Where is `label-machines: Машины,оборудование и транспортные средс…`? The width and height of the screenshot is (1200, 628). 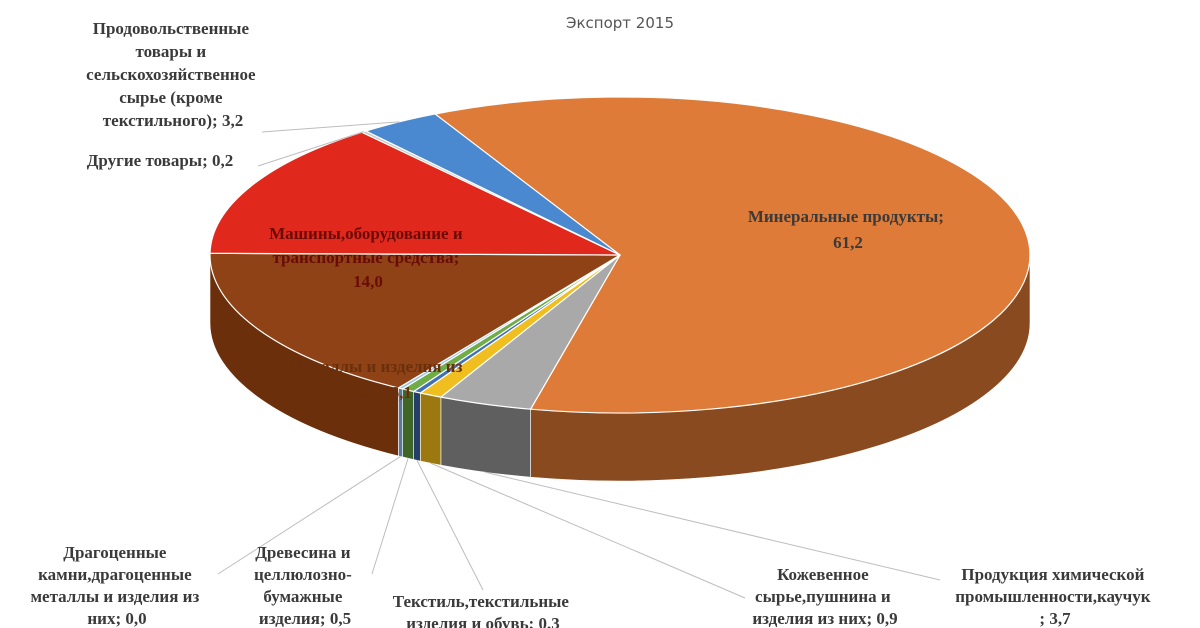
label-machines: Машины,оборудование и транспортные средс… is located at coordinates (368, 257).